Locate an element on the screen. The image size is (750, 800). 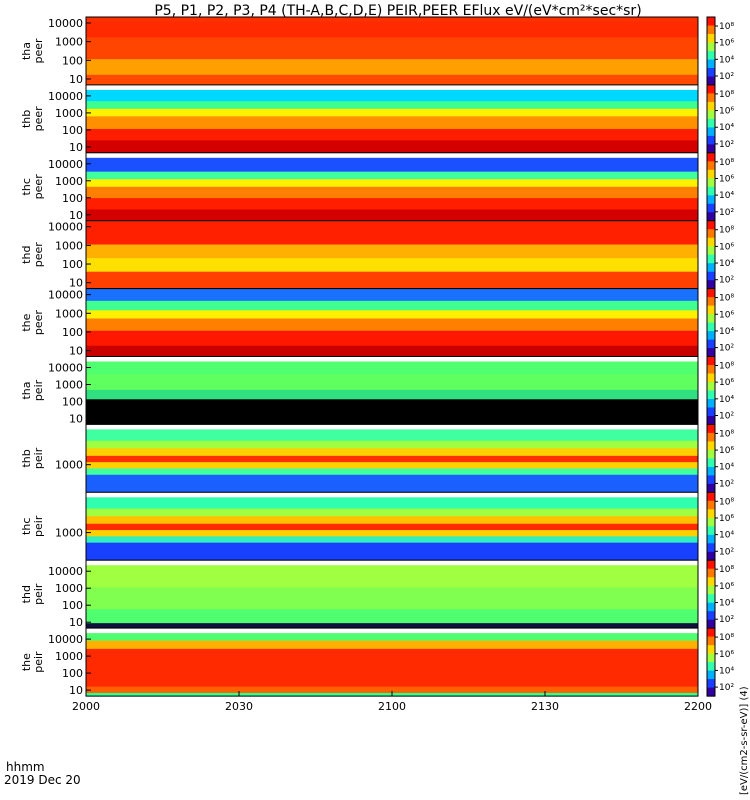
y-tick-label: 100 is located at coordinates (72, 198).